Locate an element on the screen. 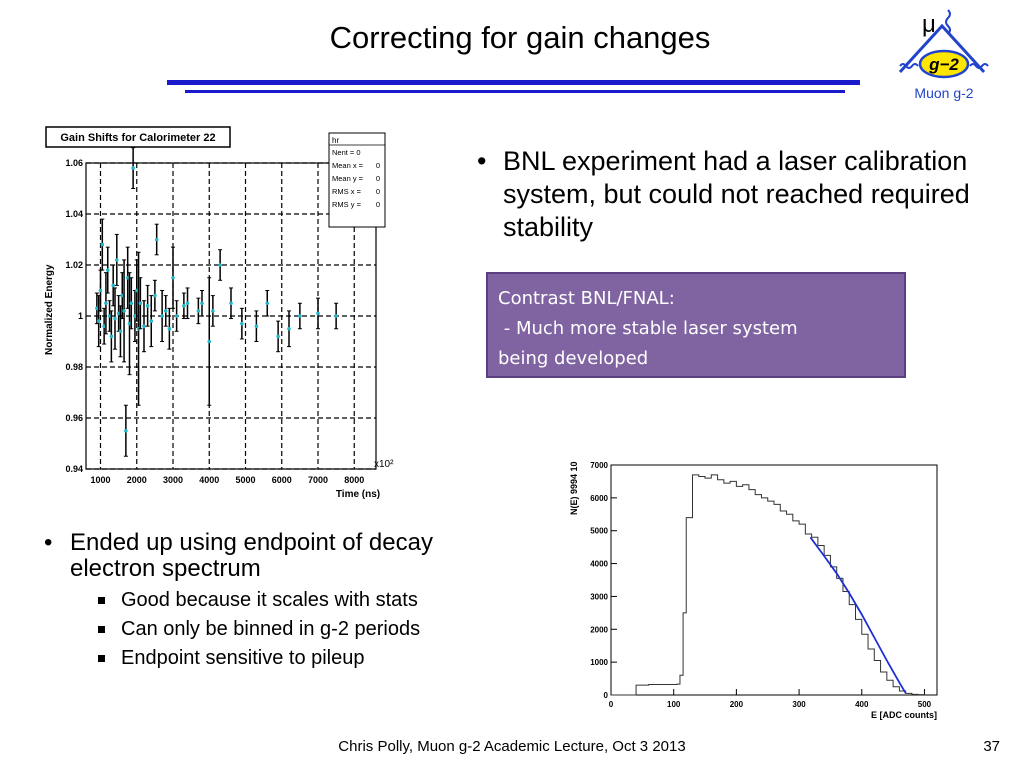  callout-line-1: Contrast BNL/FNAL: is located at coordinates (586, 298).